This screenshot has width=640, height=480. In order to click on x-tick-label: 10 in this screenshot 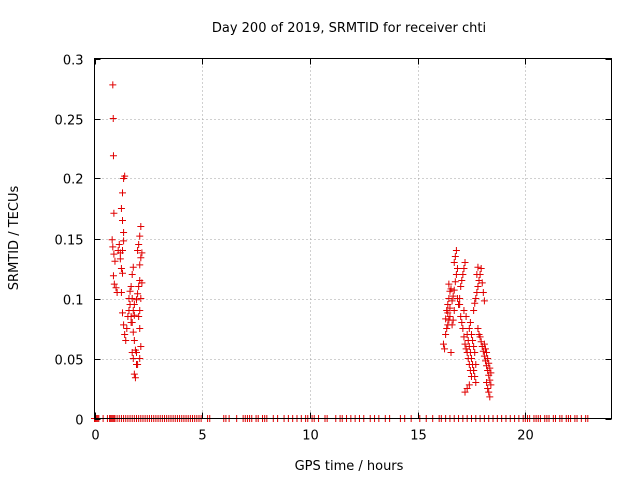, I will do `click(310, 436)`.